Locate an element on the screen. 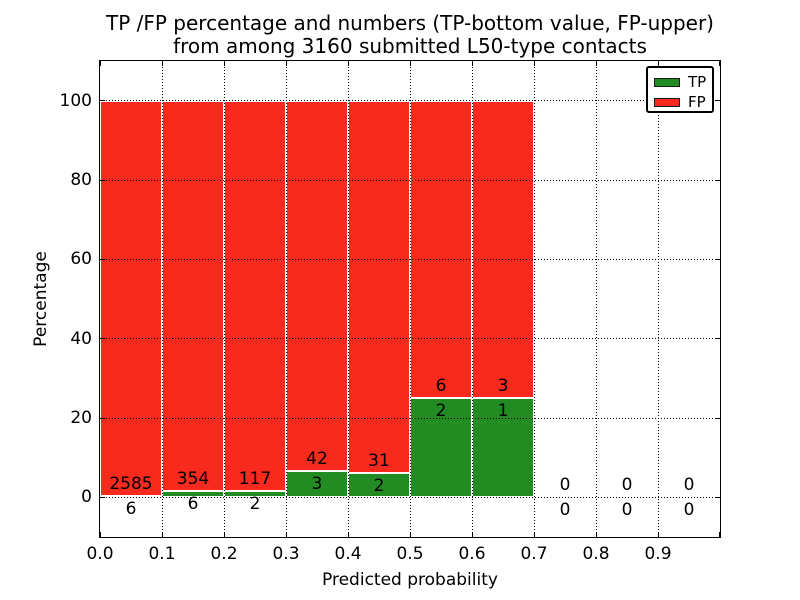 The height and width of the screenshot is (600, 800). x-tick-label: 0.7 is located at coordinates (534, 554).